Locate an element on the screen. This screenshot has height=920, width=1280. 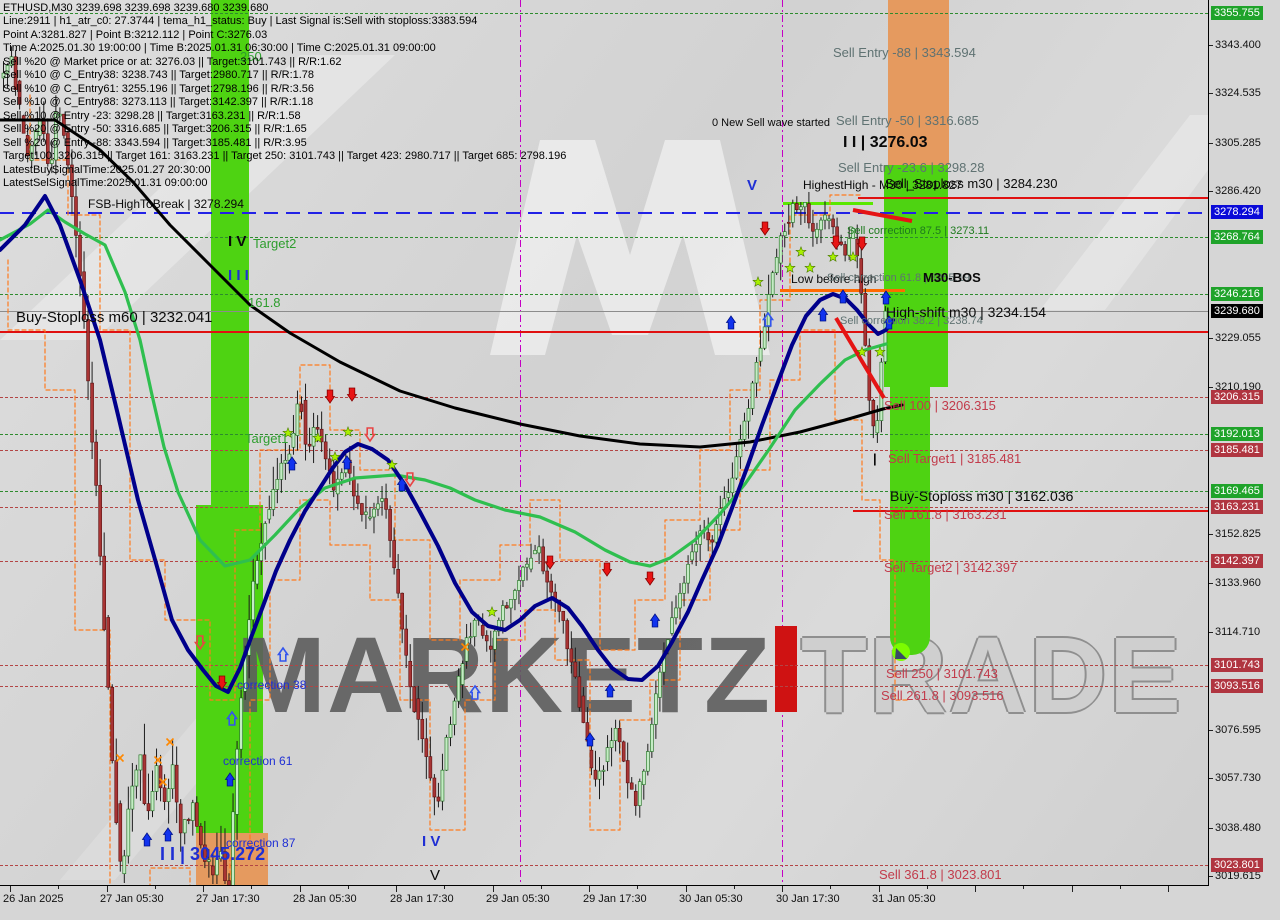
band-end-pointer is located at coordinates (901, 653).